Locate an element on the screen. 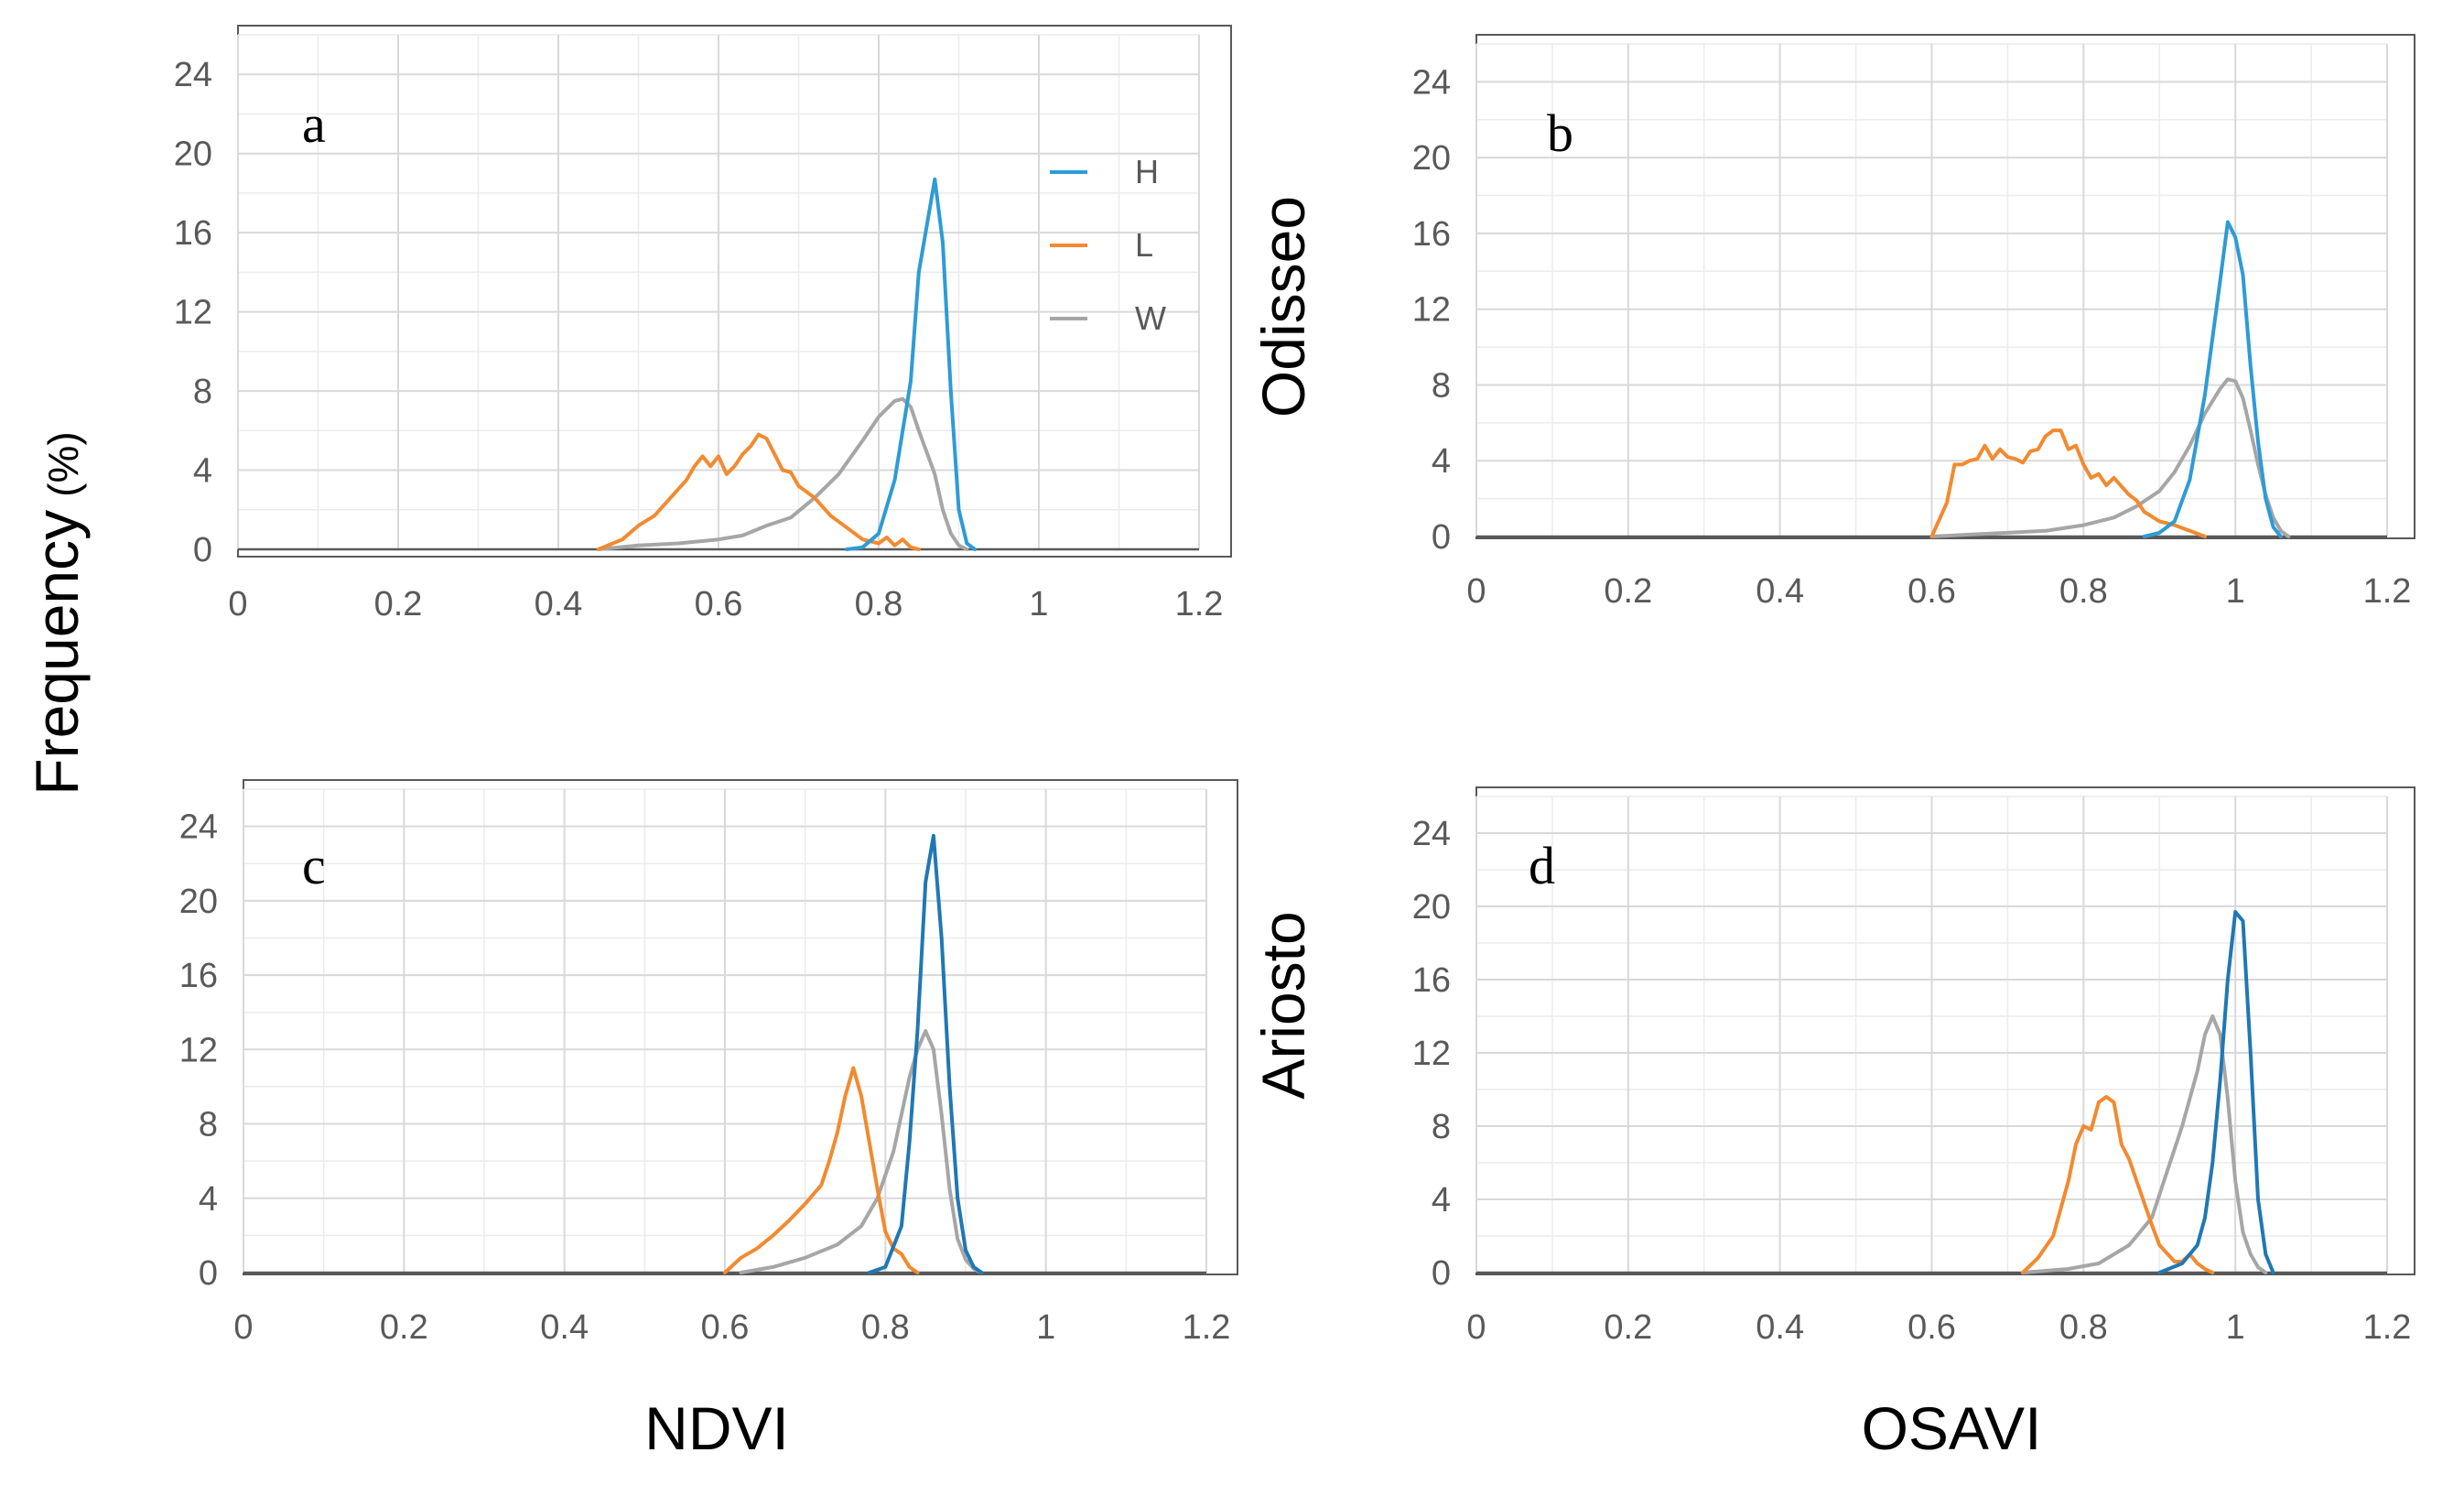 The width and height of the screenshot is (2464, 1485). panel-letter: b is located at coordinates (1560, 133).